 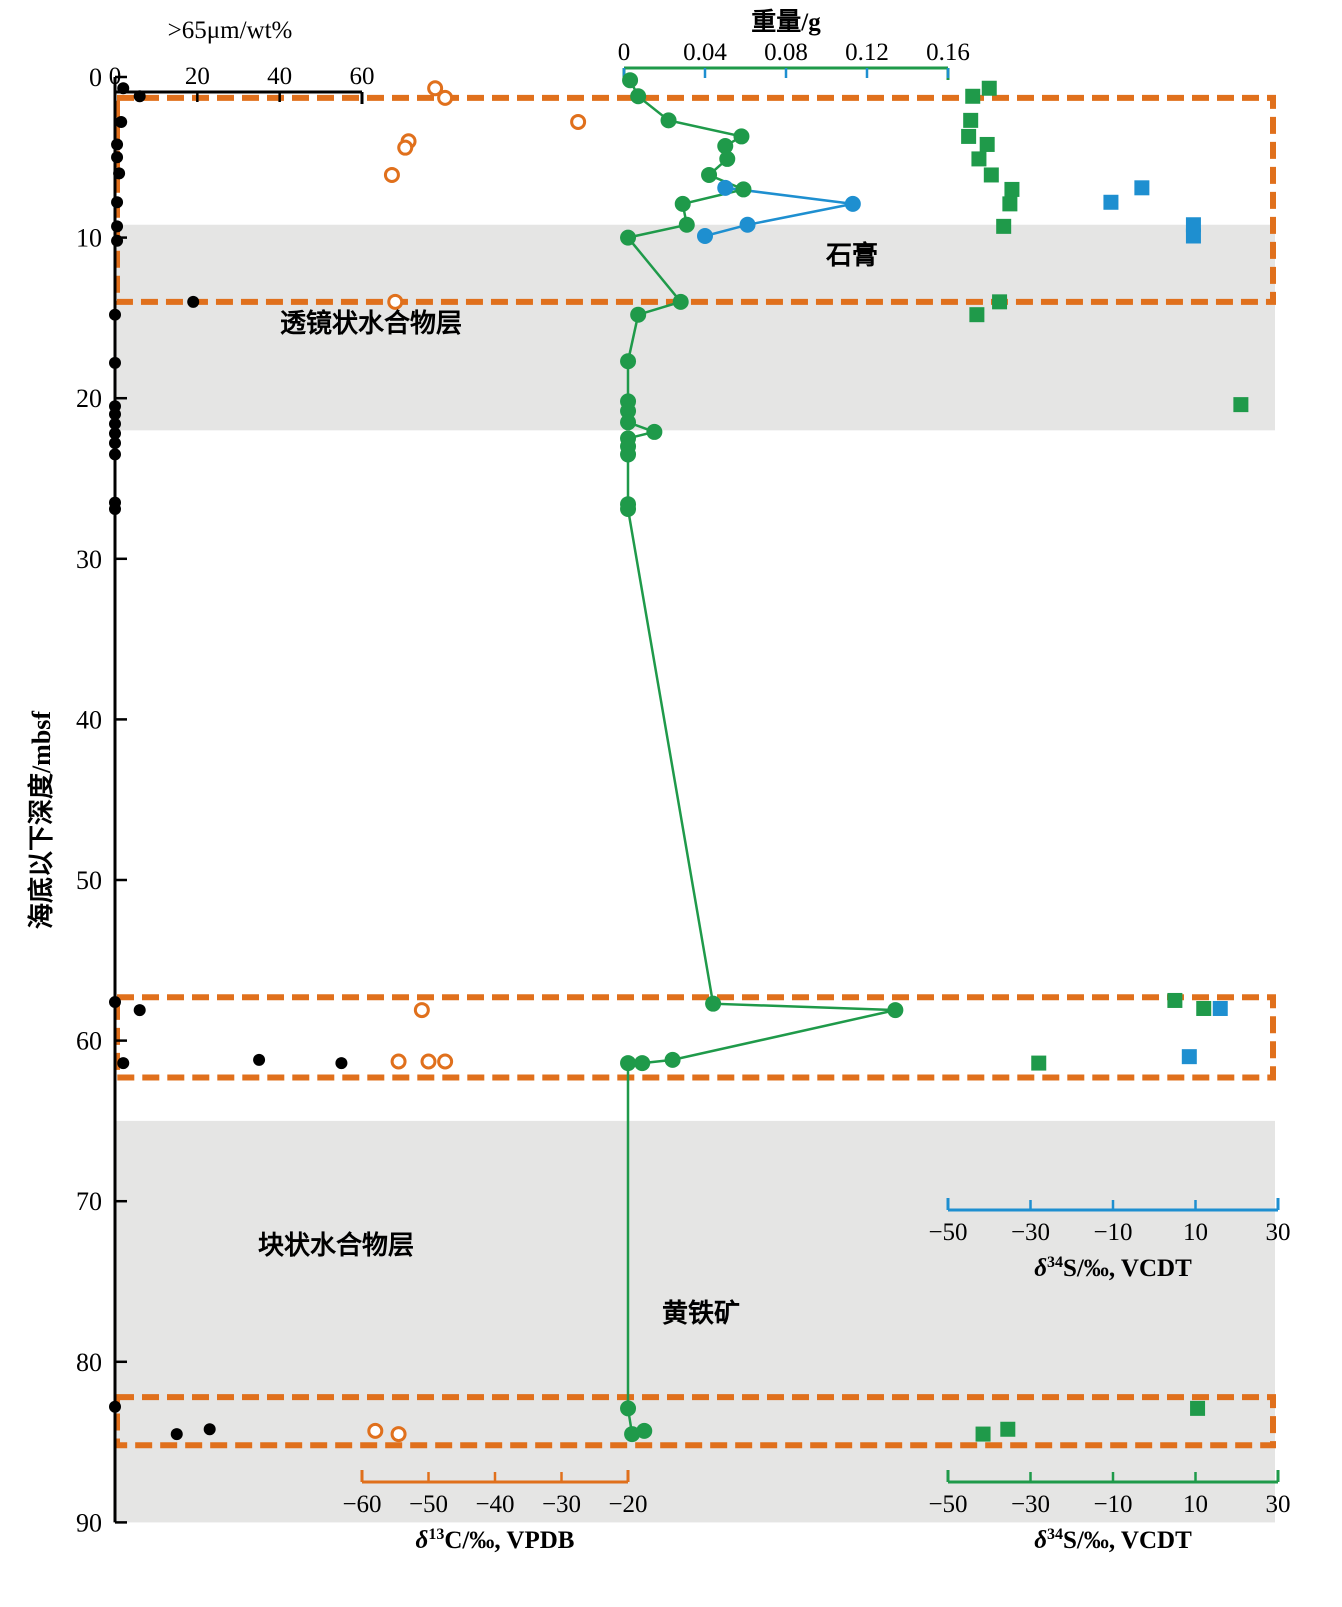 What do you see at coordinates (867, 52) in the screenshot?
I see `weight-tick-label-3: 0.12` at bounding box center [867, 52].